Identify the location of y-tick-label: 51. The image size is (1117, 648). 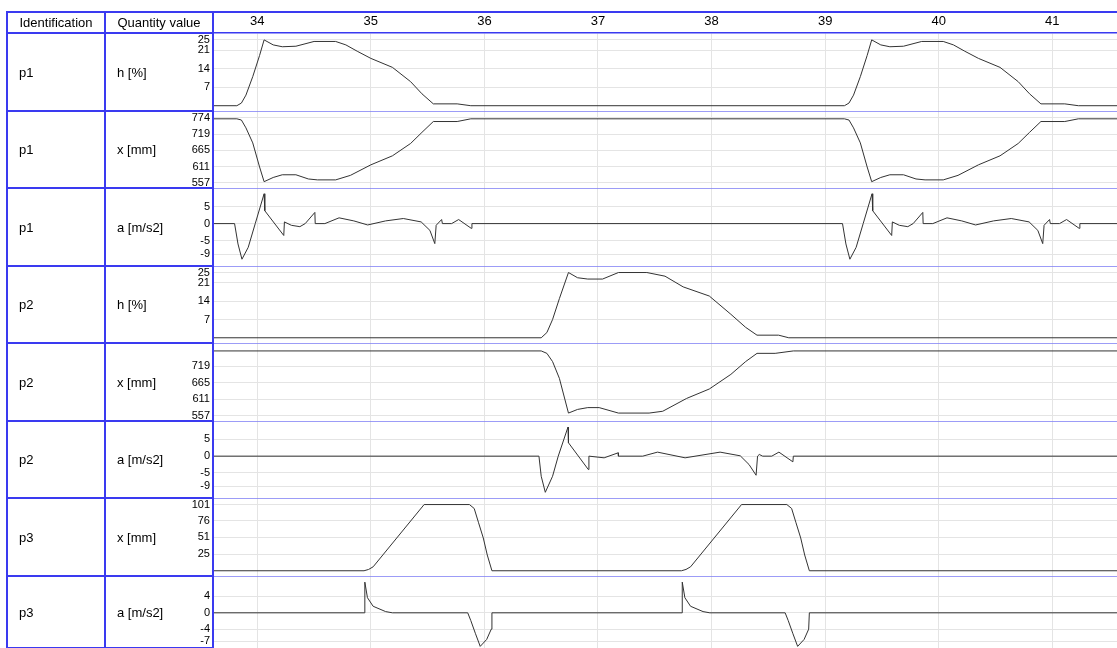
(203, 536).